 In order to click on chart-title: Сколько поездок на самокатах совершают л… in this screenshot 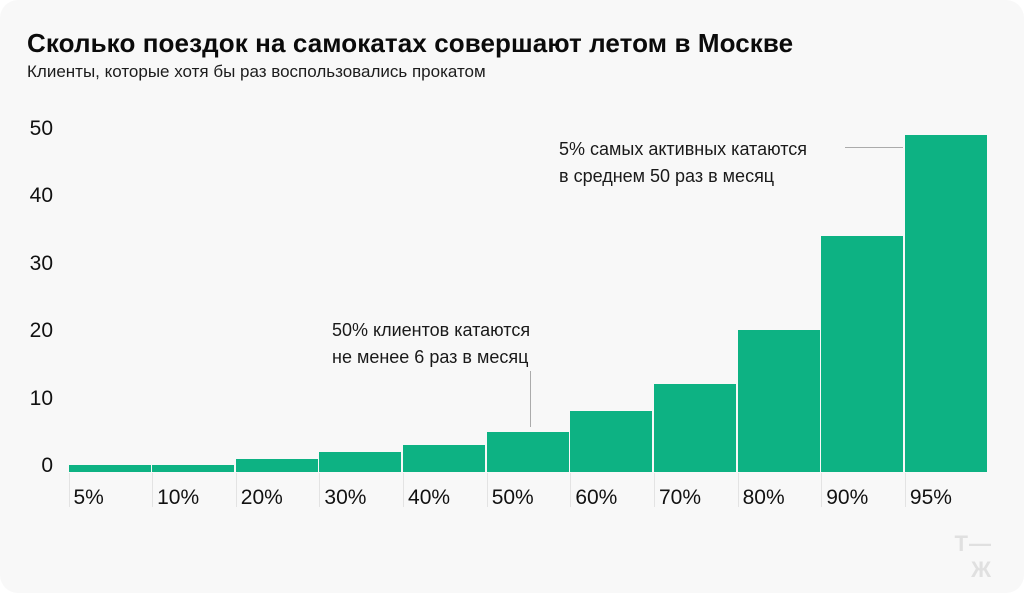, I will do `click(410, 43)`.